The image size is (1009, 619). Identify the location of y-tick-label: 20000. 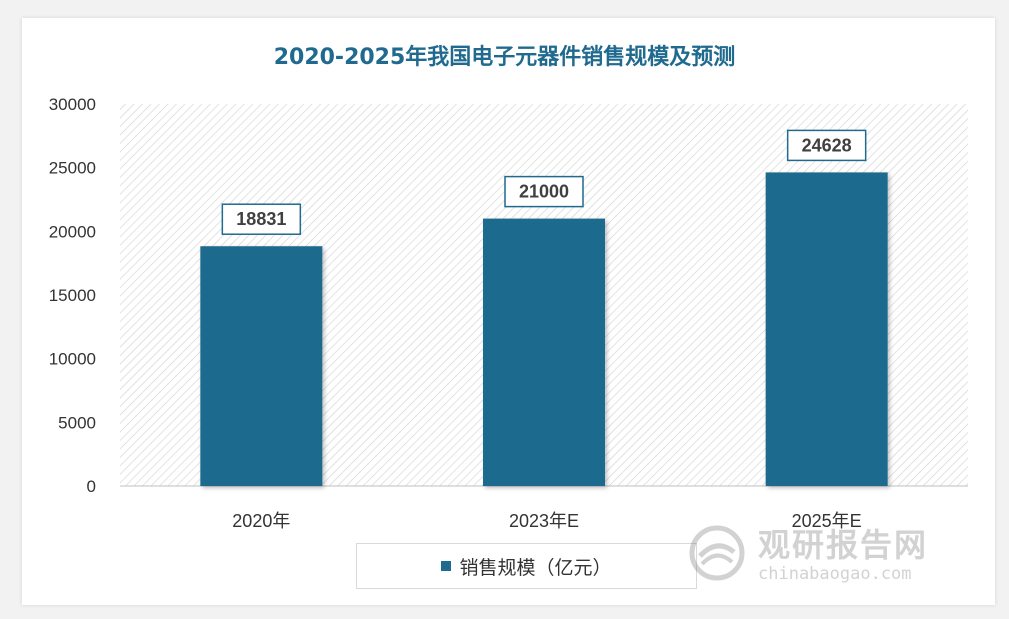
(72, 231).